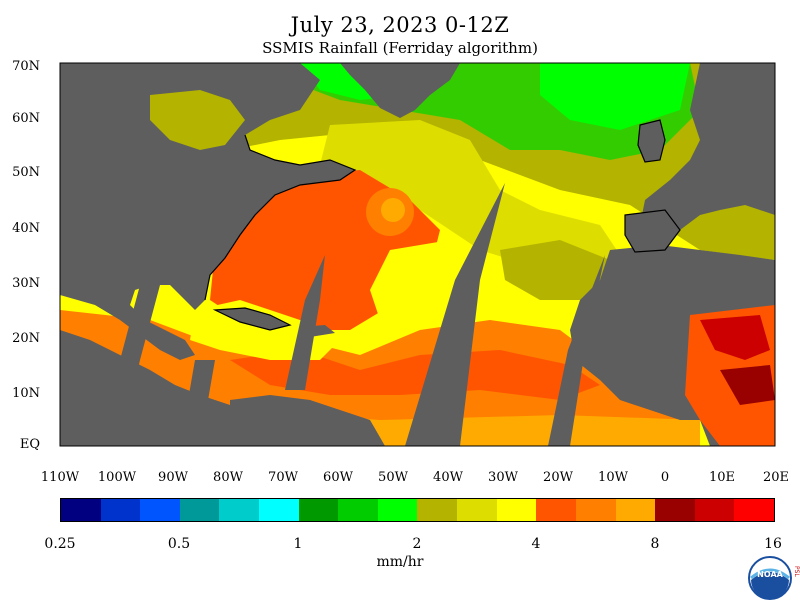 This screenshot has height=600, width=800. Describe the element at coordinates (448, 477) in the screenshot. I see `lon-label-40w: 40W` at that location.